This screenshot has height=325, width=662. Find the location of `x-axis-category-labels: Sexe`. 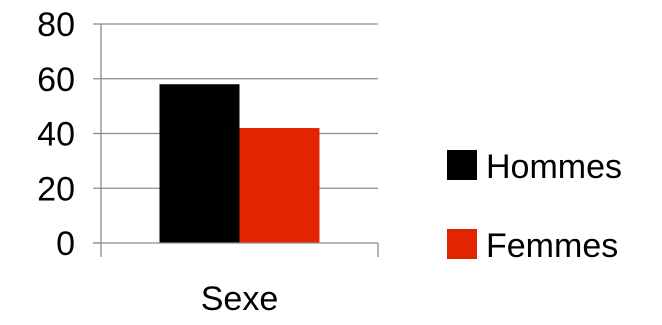

x-axis-category-labels: Sexe is located at coordinates (240, 299).